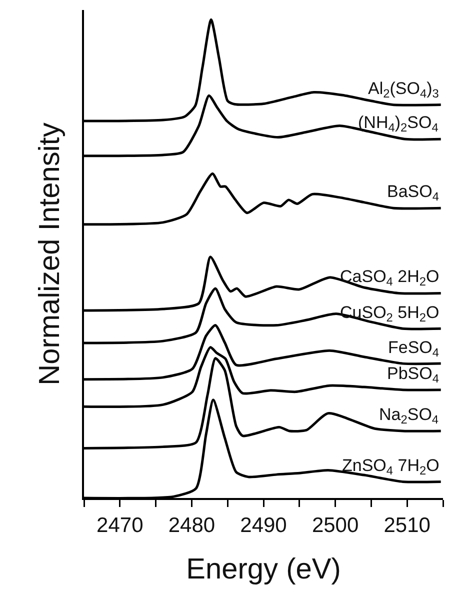 This screenshot has width=465, height=616. Describe the element at coordinates (192, 526) in the screenshot. I see `x-tick-label: 2480` at that location.